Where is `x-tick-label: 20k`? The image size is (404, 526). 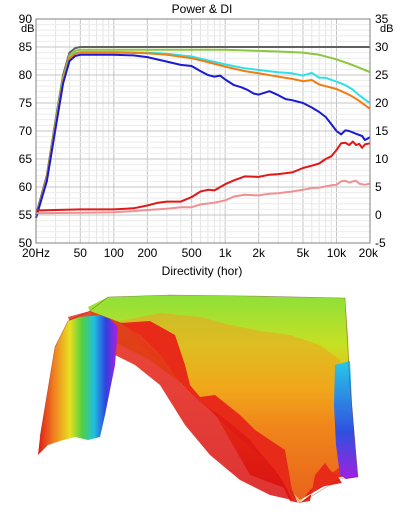
x-tick-label: 20k is located at coordinates (369, 253).